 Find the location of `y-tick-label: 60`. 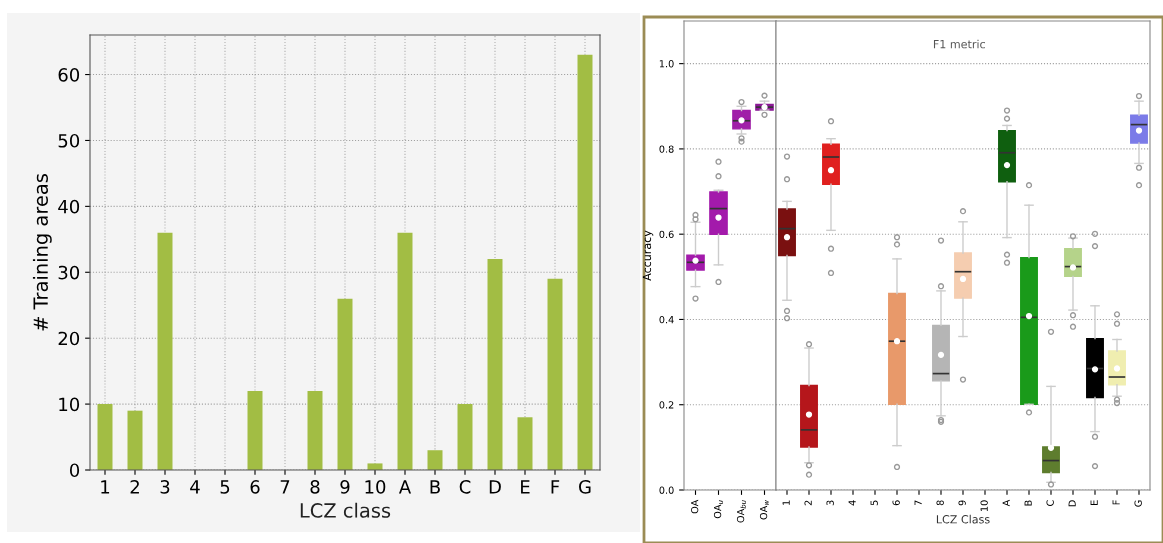

y-tick-label: 60 is located at coordinates (69, 75).